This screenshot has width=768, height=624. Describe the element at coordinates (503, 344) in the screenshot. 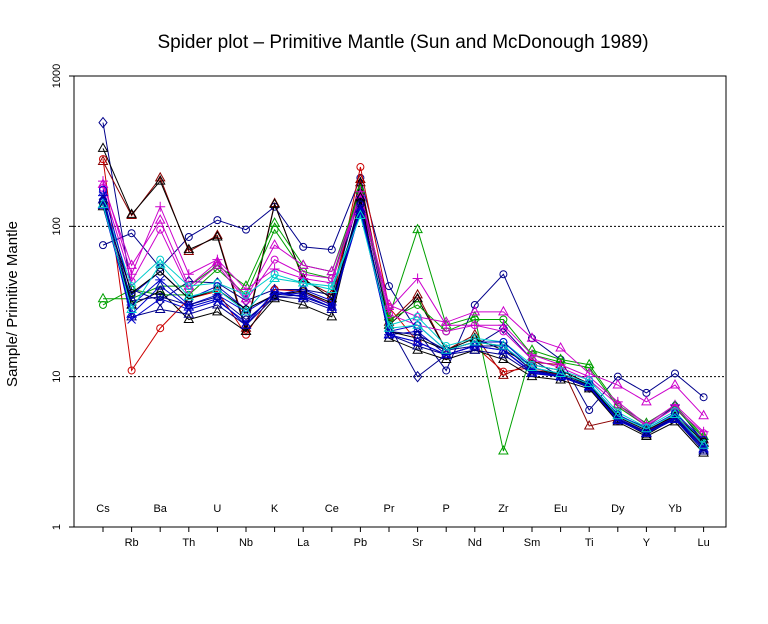

I see `point-s20-Zr` at that location.